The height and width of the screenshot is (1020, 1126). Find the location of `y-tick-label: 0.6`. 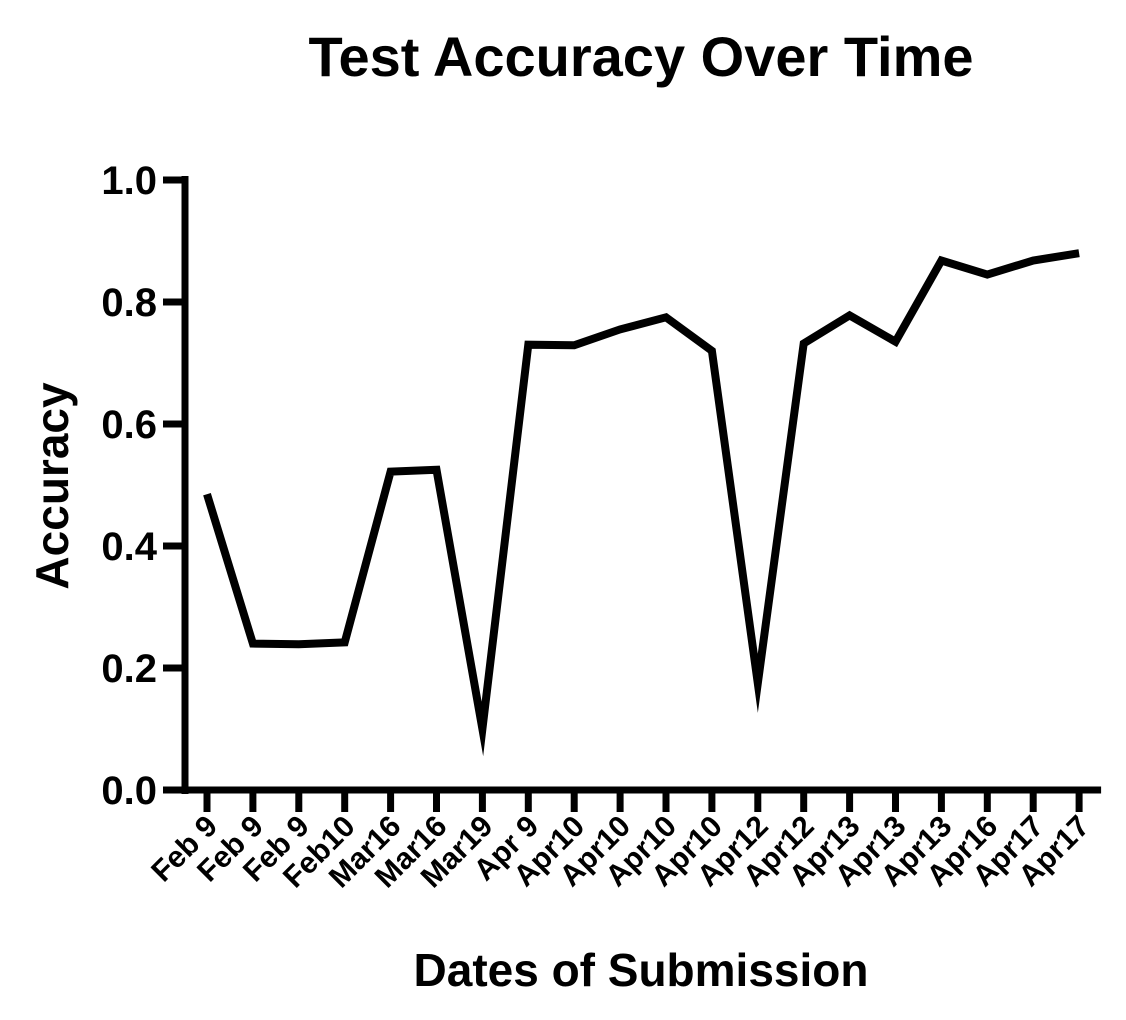

y-tick-label: 0.6 is located at coordinates (129, 425).